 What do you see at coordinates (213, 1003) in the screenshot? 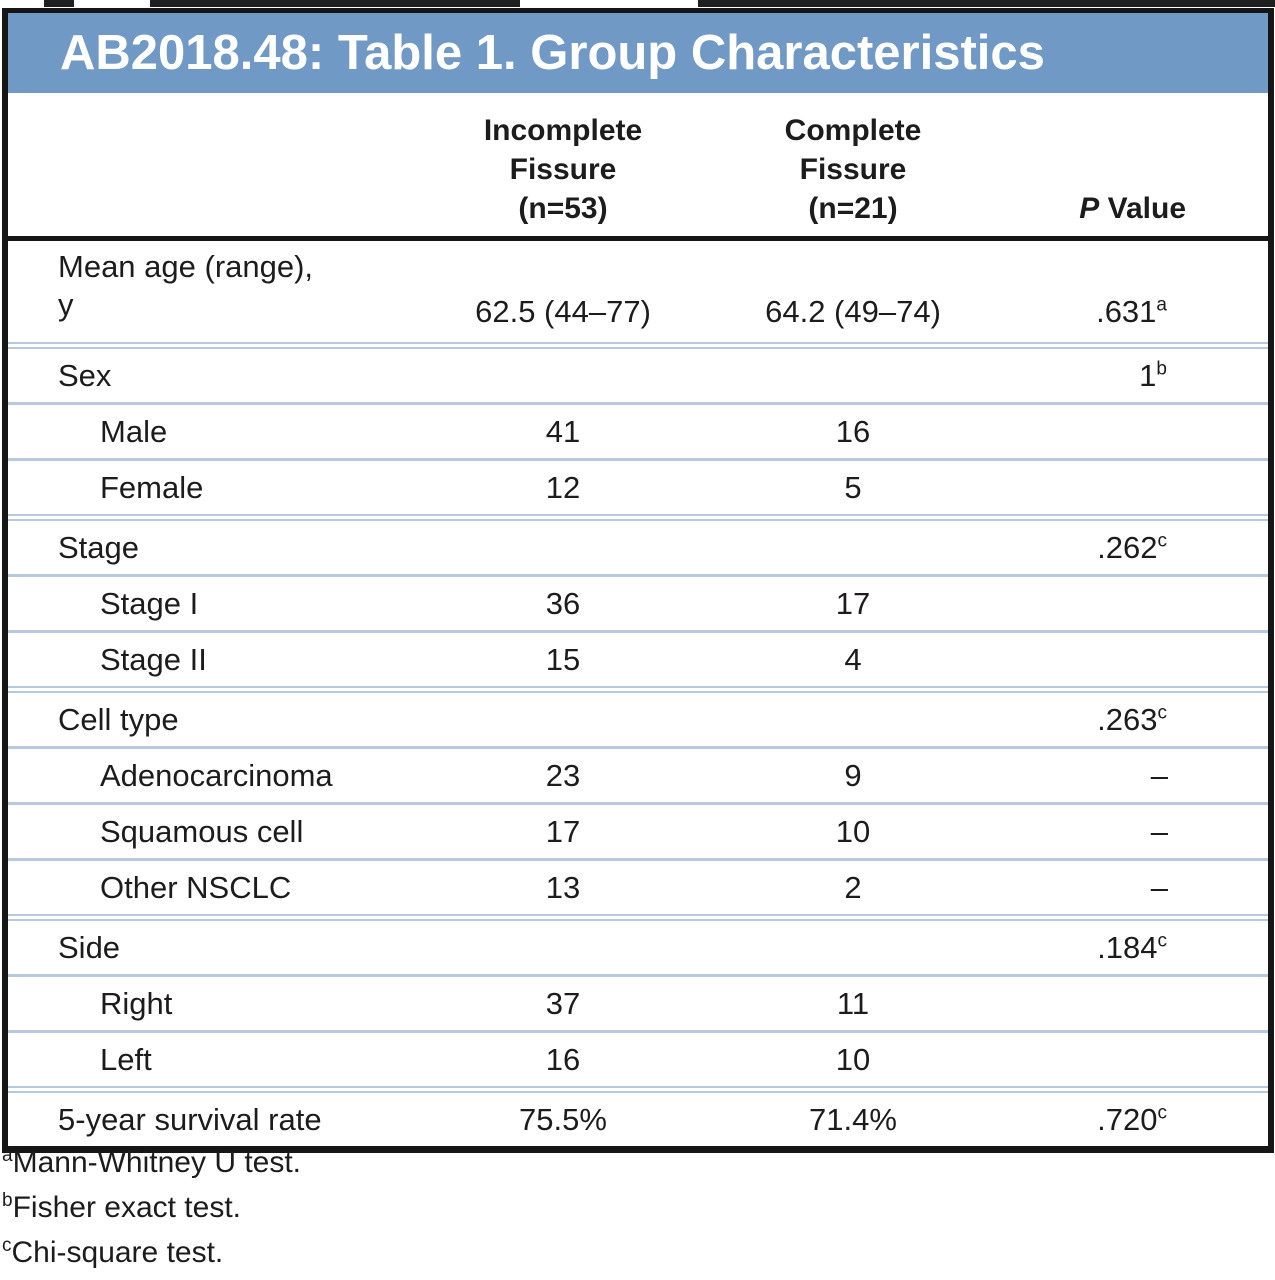
I see `row-label-cell: Right` at bounding box center [213, 1003].